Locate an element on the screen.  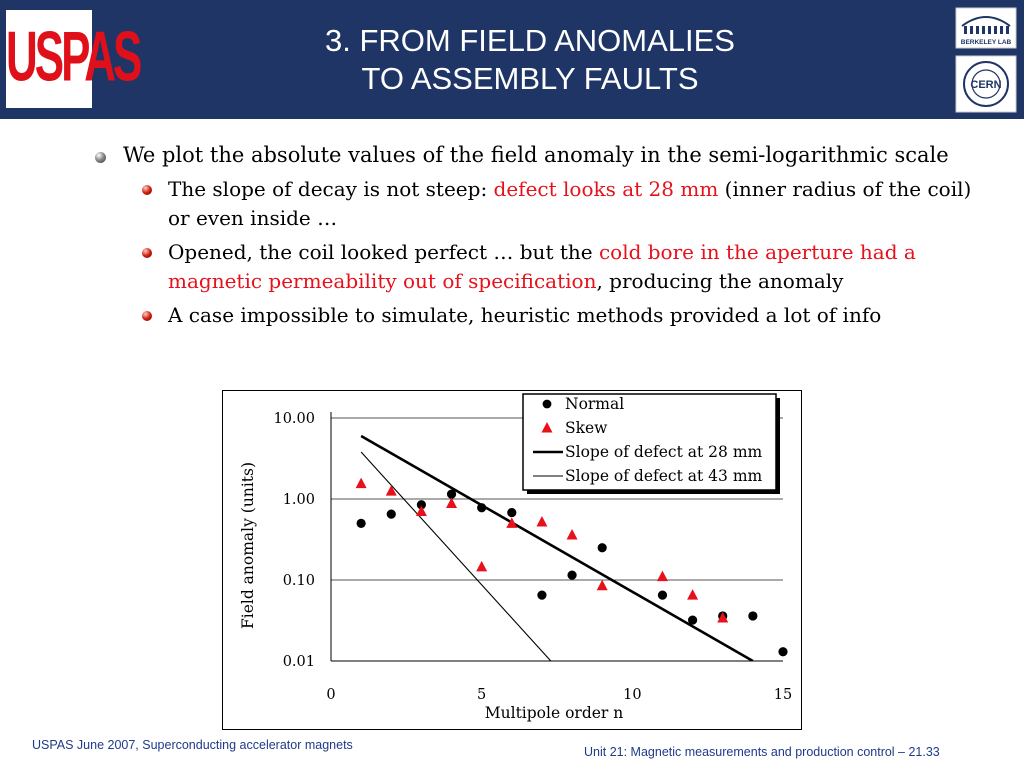
legend-slope-28mm-label: Slope of defect at 28 mm is located at coordinates (664, 452).